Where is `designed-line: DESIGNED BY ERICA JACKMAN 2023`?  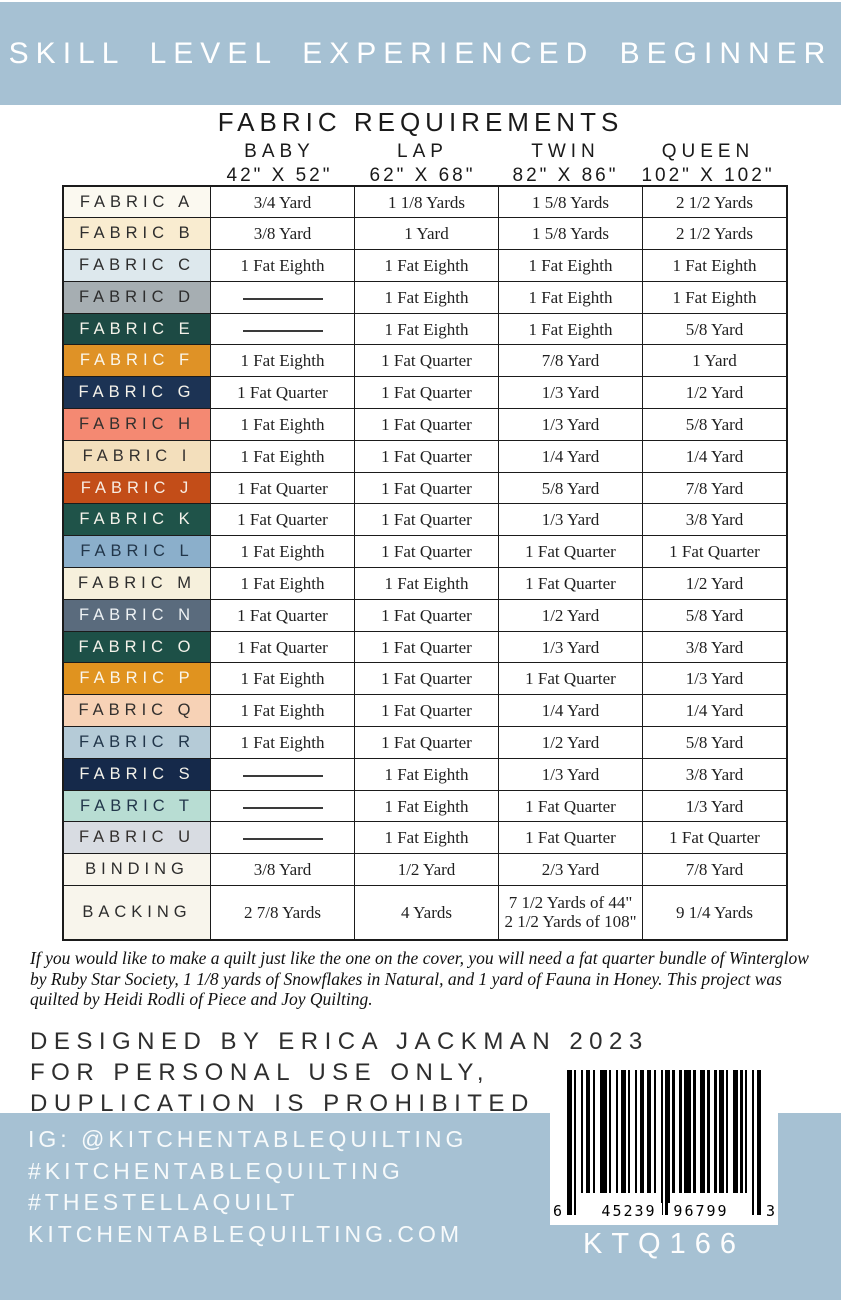
designed-line: DESIGNED BY ERICA JACKMAN 2023 is located at coordinates (339, 1041).